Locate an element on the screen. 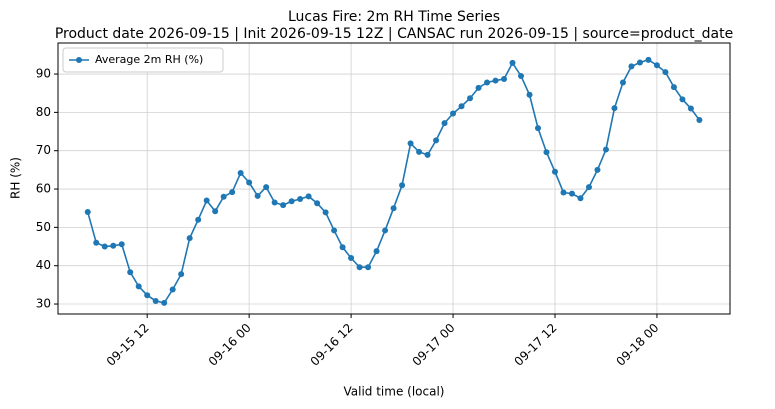 The height and width of the screenshot is (409, 775). x-tick-label: 09-16 12 is located at coordinates (332, 345).